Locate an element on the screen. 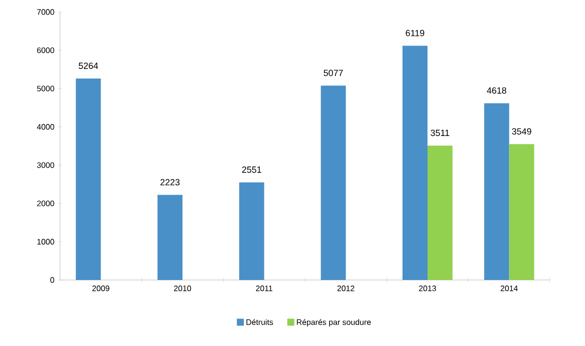  data-label: 4618 is located at coordinates (496, 90).